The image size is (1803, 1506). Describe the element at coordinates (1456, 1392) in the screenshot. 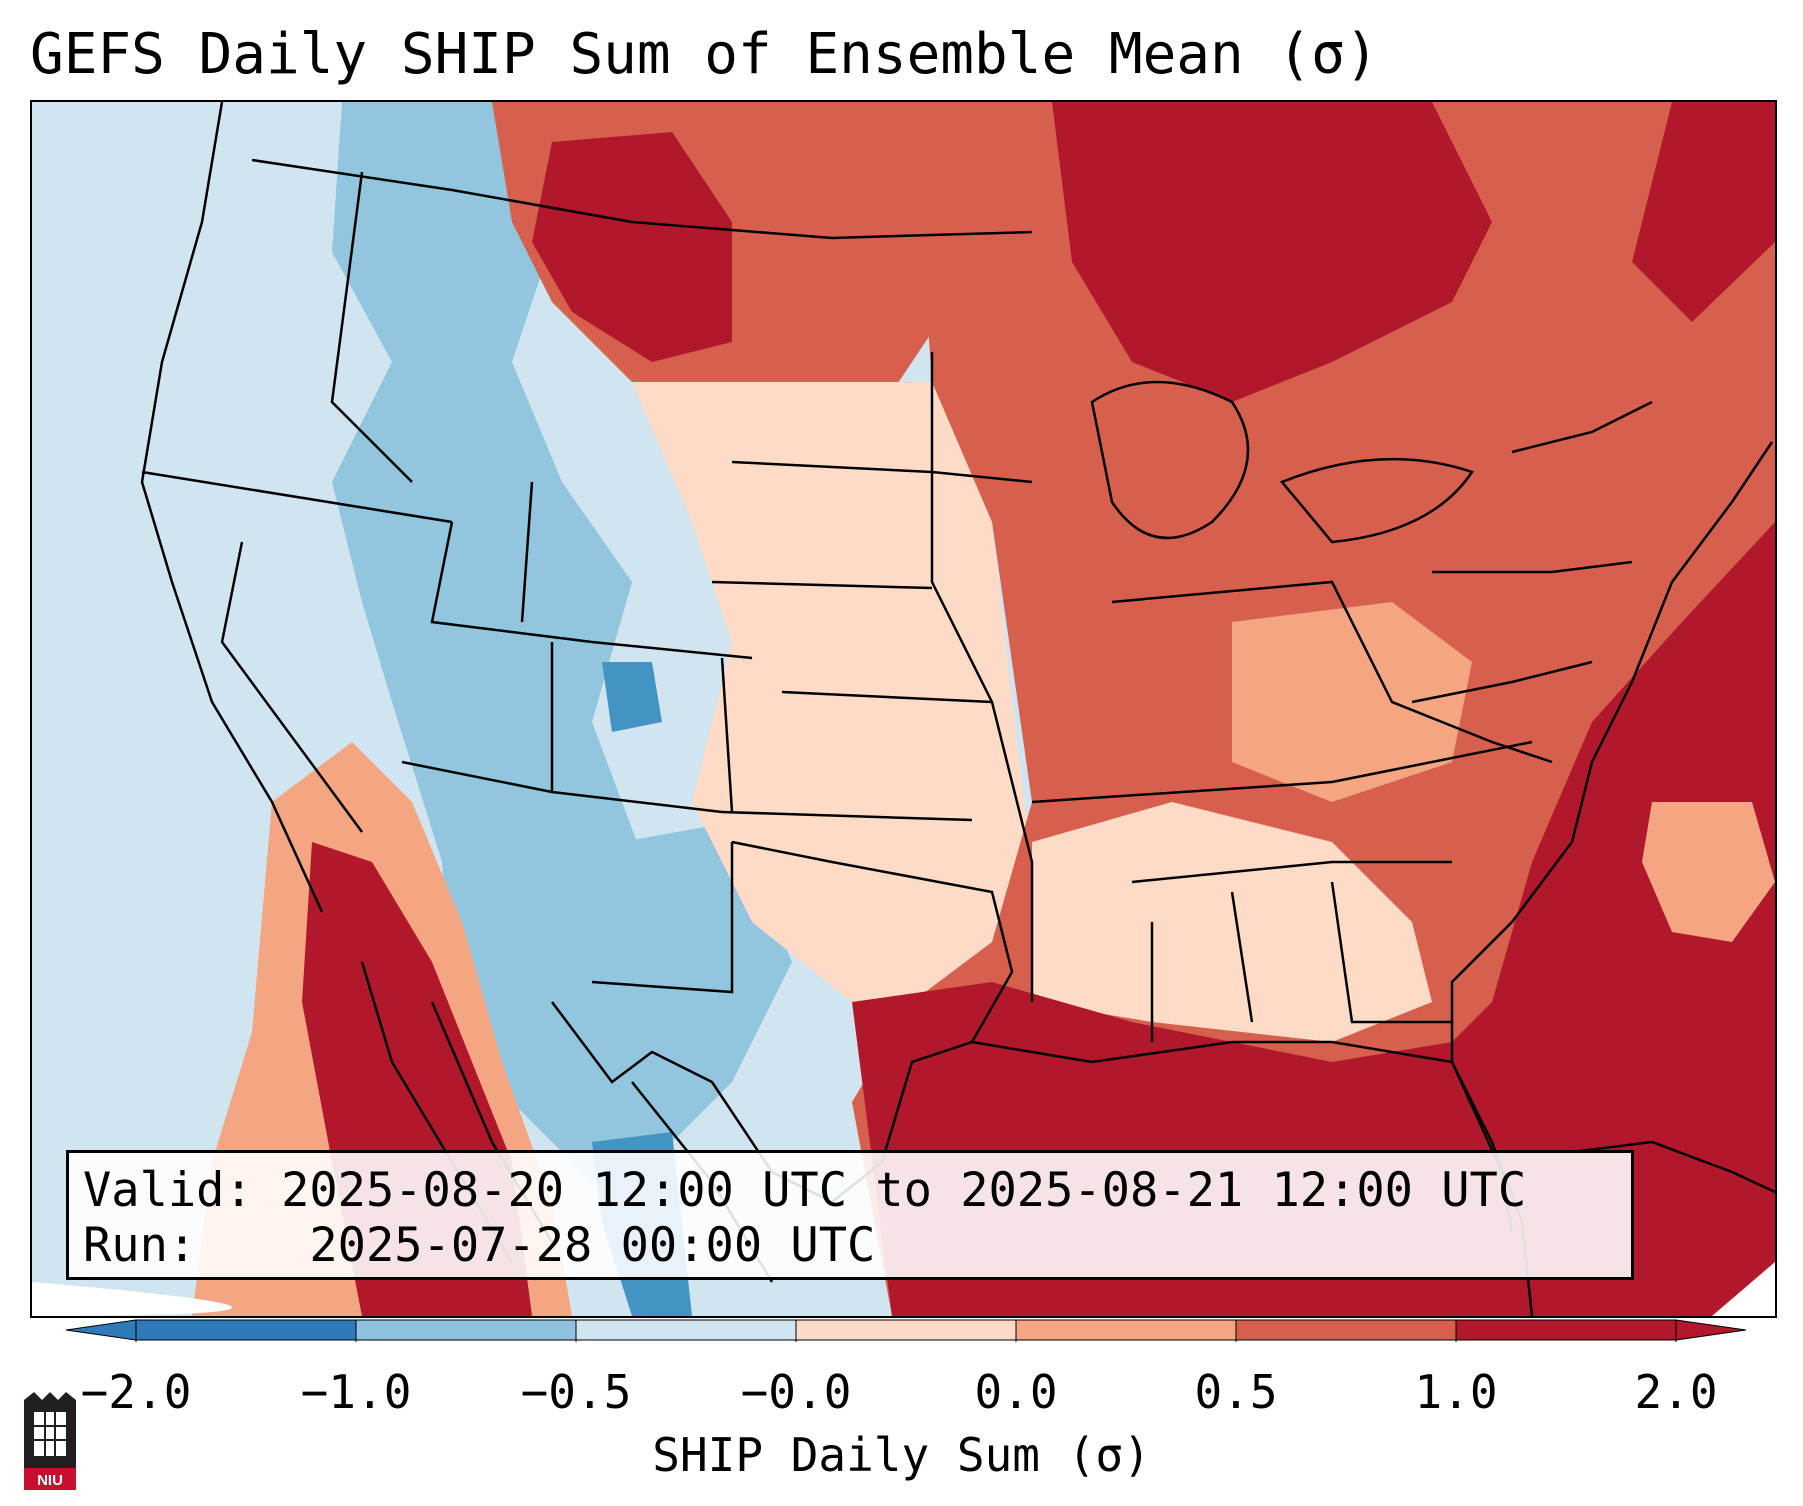

I see `colorbar-tick-label: 1.0` at that location.